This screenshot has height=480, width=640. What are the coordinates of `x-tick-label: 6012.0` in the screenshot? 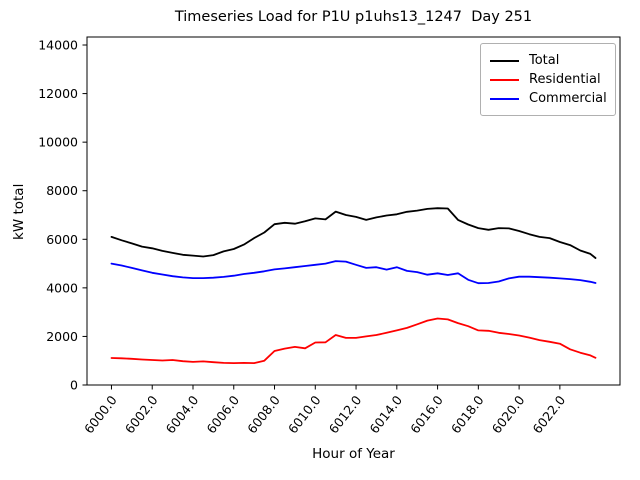 It's located at (345, 415).